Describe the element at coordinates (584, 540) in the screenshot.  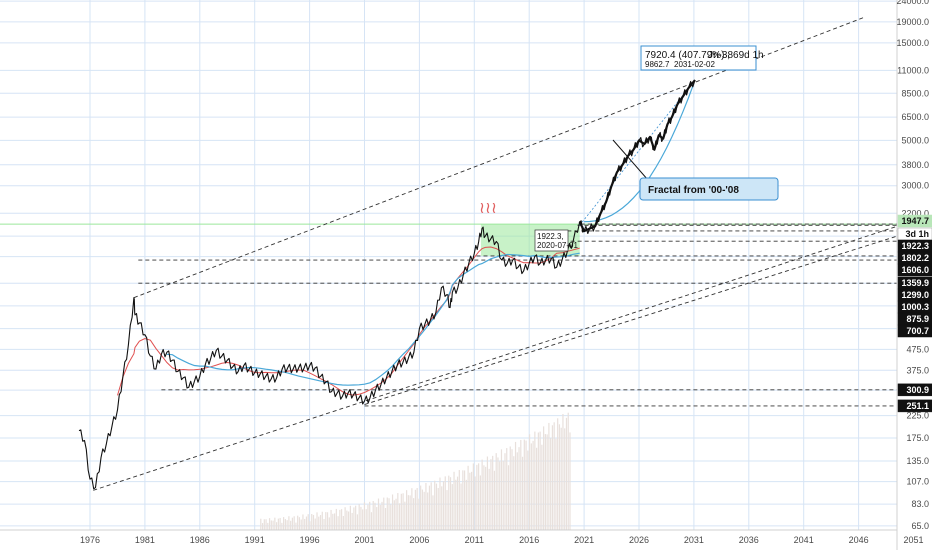
I see `x-tick-label: 2021` at that location.